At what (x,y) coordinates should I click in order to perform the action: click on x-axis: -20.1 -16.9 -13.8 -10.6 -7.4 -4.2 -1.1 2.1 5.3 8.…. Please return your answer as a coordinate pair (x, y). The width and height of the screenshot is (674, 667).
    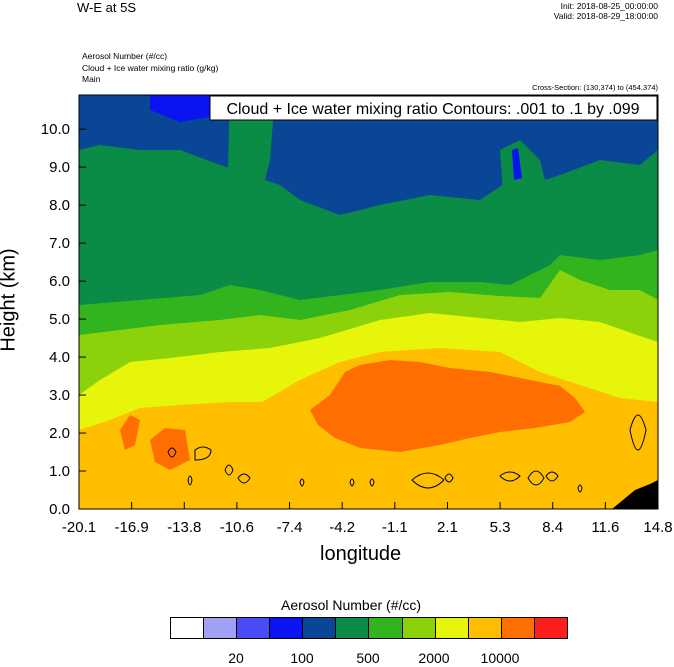
    Looking at the image, I should click on (367, 519).